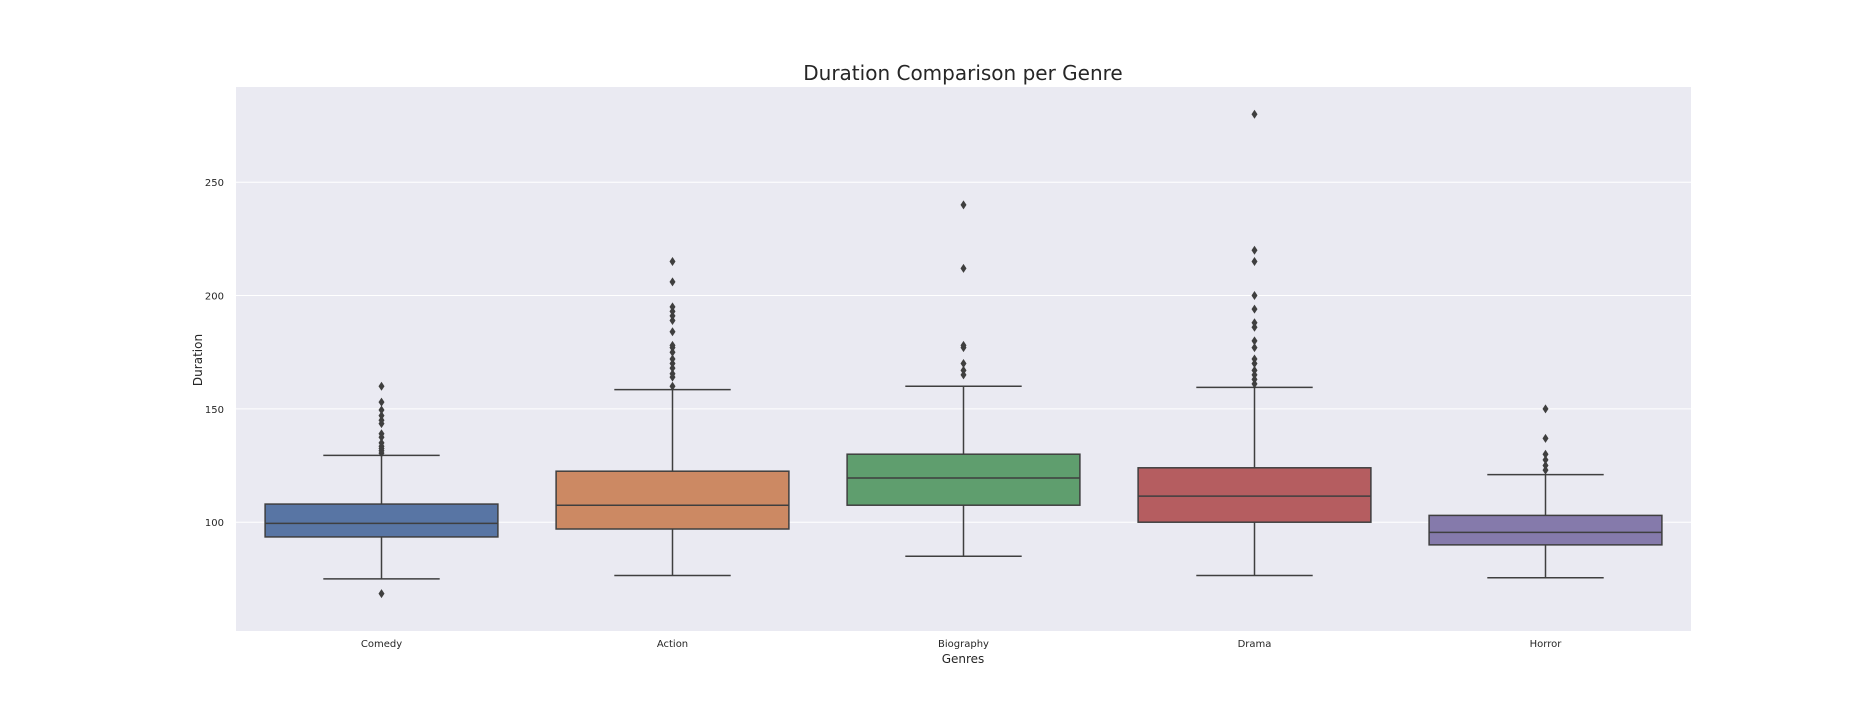  I want to click on box-group-comedy, so click(381, 490).